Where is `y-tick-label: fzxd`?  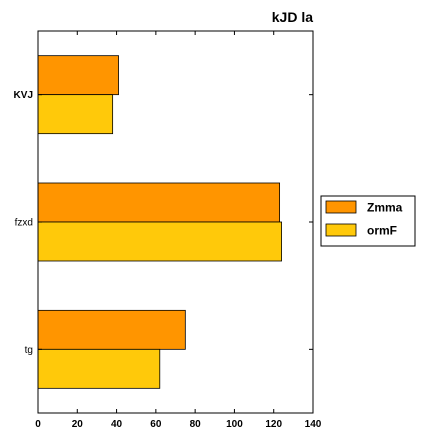 y-tick-label: fzxd is located at coordinates (24, 223).